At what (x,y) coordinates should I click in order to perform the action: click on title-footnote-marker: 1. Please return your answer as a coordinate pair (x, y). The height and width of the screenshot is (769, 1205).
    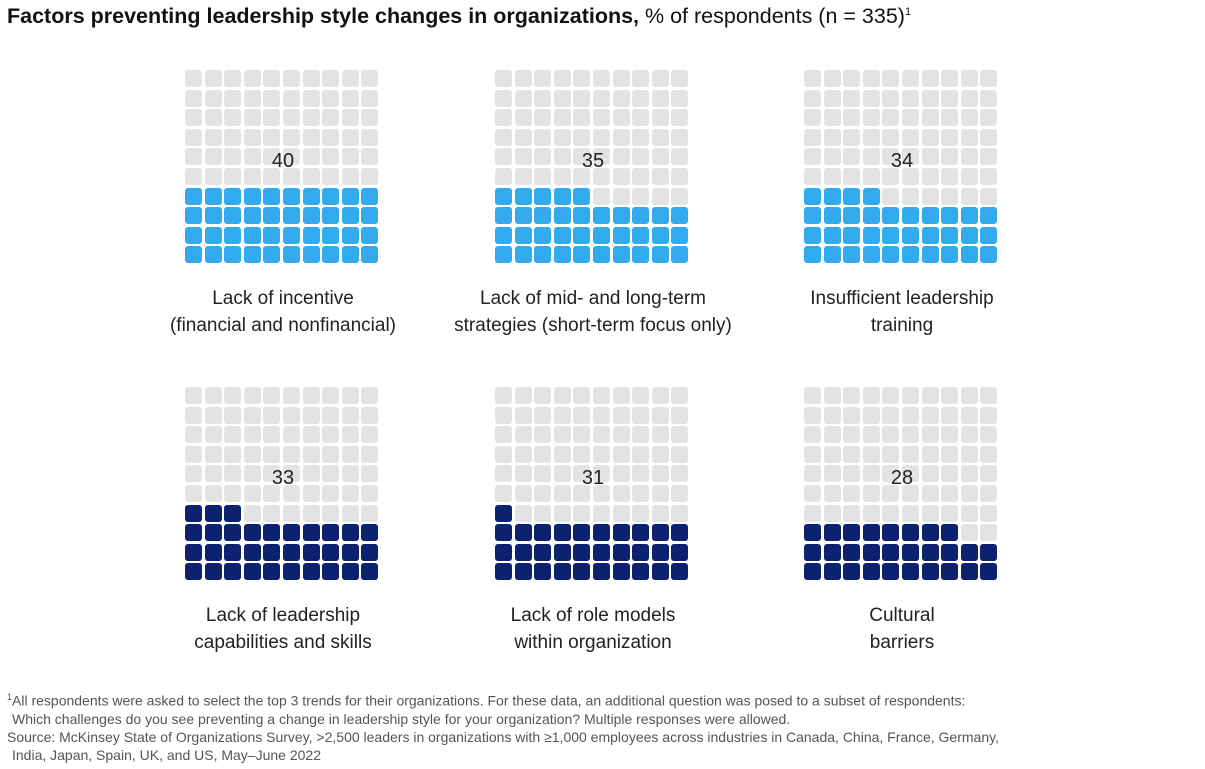
    Looking at the image, I should click on (908, 11).